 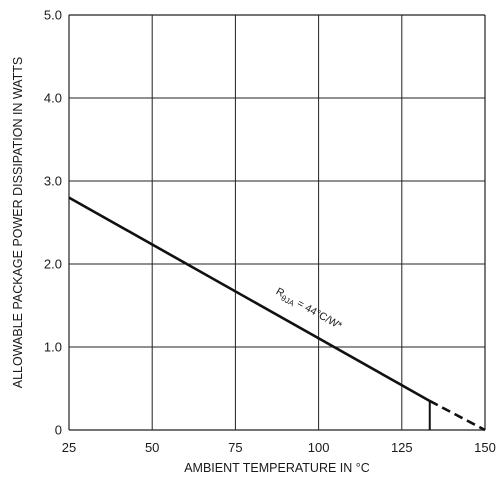 What do you see at coordinates (69, 447) in the screenshot?
I see `x-tick-label: 25` at bounding box center [69, 447].